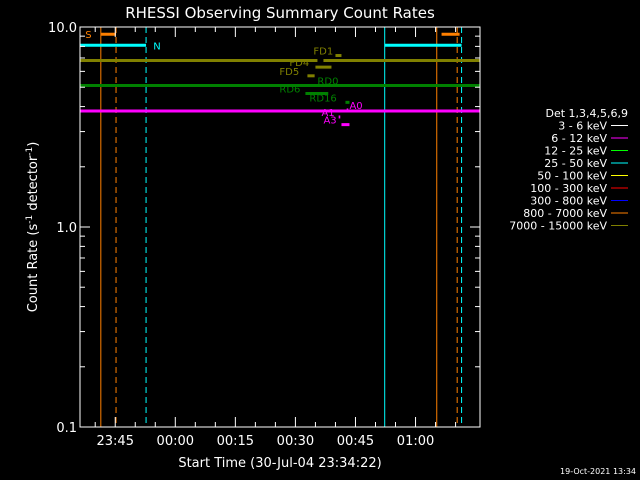 Image resolution: width=640 pixels, height=480 pixels. Describe the element at coordinates (66, 228) in the screenshot. I see `y-tick-label: 1.0` at that location.